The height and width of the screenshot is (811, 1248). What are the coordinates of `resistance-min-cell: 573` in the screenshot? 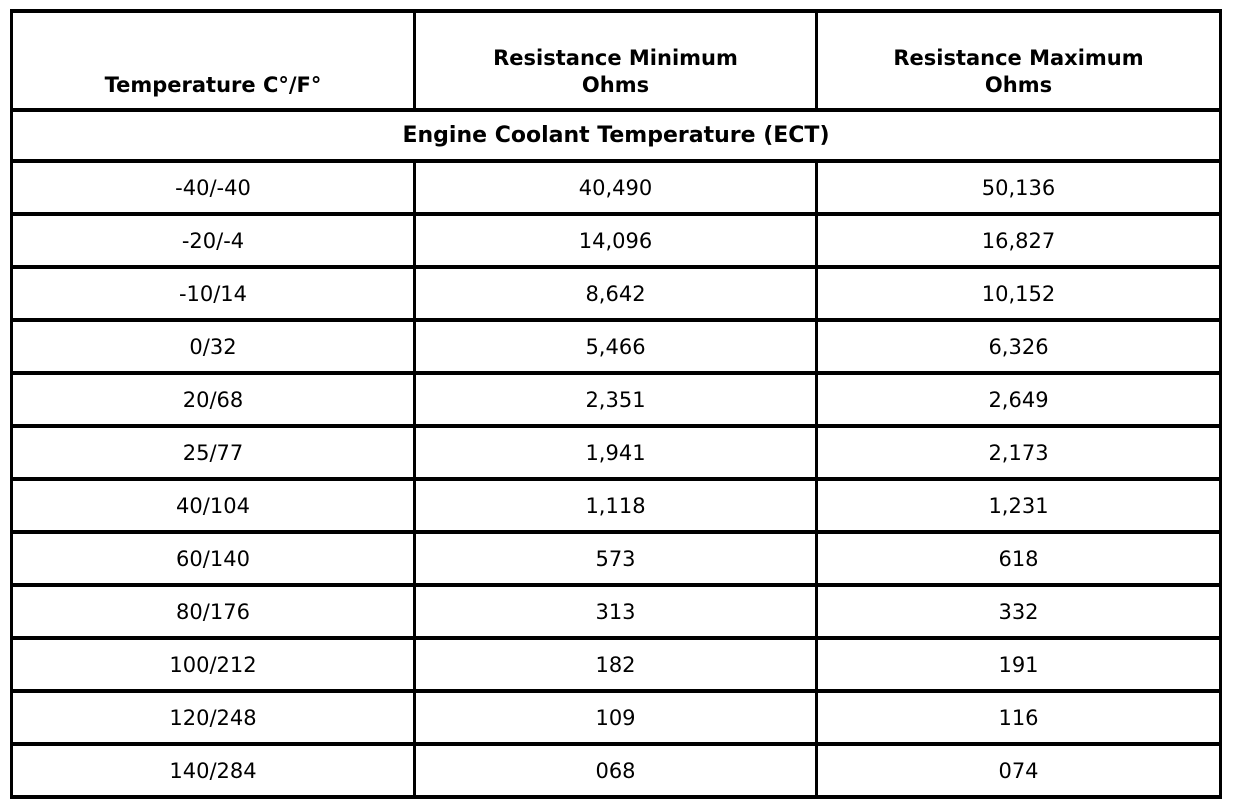 It's located at (615, 558).